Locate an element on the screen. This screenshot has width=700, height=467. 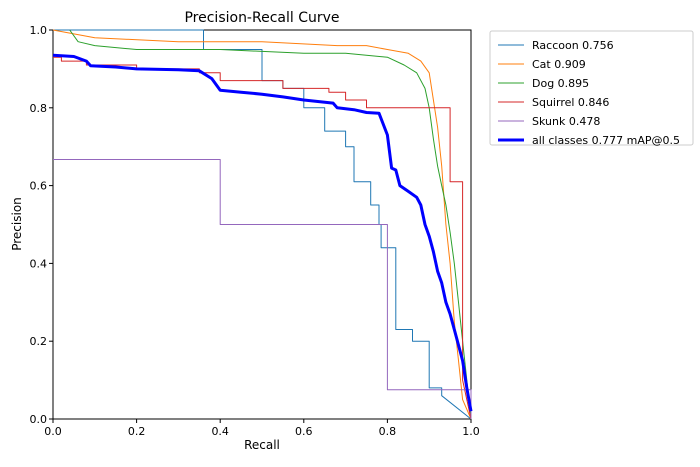
x-tick-label: 0.2 is located at coordinates (137, 431).